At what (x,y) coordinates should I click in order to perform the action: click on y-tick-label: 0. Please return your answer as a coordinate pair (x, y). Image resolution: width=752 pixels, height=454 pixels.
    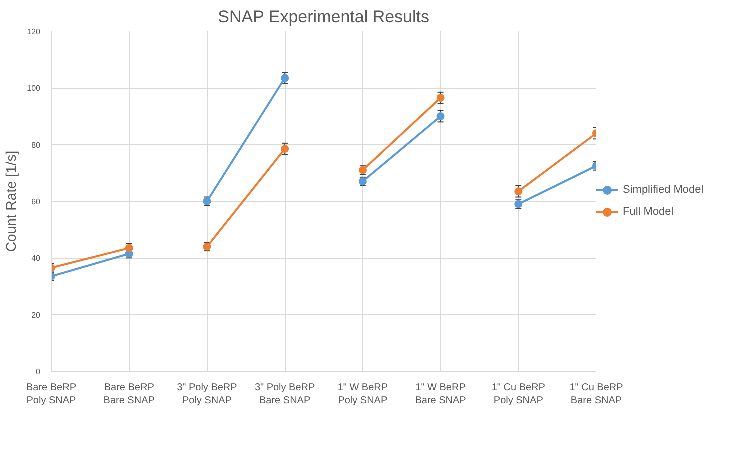
    Looking at the image, I should click on (39, 372).